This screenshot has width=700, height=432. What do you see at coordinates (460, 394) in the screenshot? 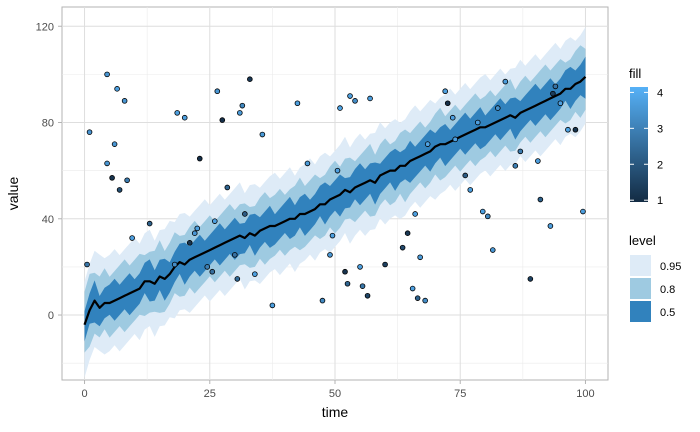
I see `x-tick-label: 75` at bounding box center [460, 394].